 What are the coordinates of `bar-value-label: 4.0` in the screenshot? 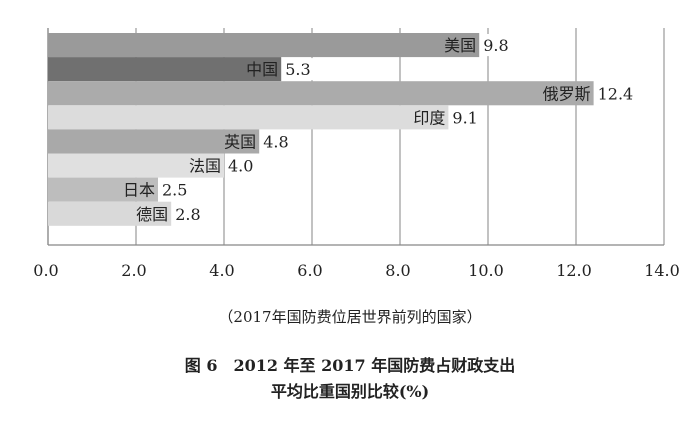 It's located at (240, 166).